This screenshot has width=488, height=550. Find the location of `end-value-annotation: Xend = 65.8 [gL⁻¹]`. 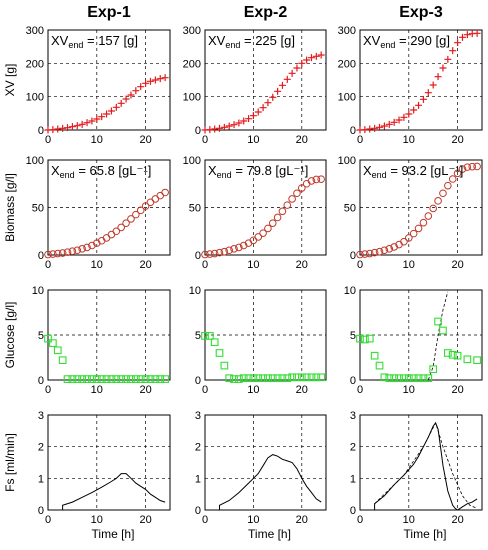

end-value-annotation: Xend = 65.8 [gL⁻¹] is located at coordinates (101, 171).